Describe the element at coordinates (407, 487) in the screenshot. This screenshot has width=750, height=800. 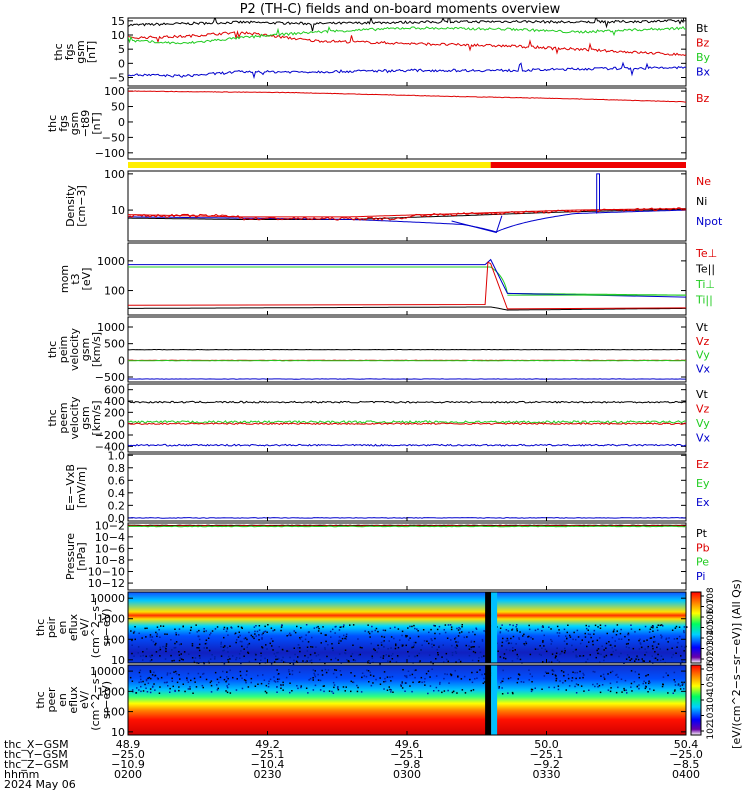
I see `efield-frame` at that location.